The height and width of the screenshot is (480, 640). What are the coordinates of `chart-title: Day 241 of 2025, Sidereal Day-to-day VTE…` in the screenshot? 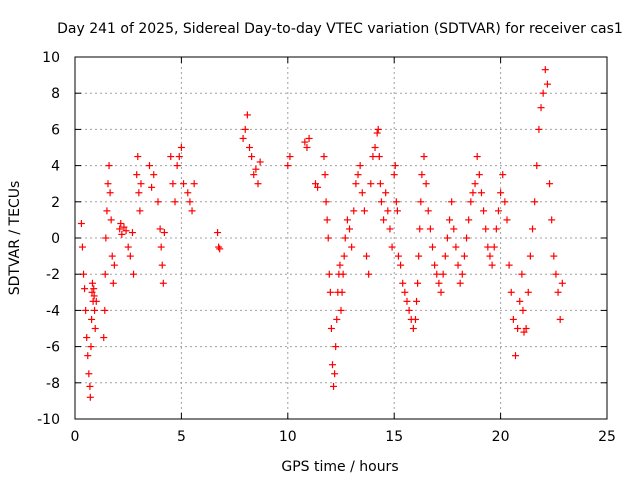 It's located at (340, 29).